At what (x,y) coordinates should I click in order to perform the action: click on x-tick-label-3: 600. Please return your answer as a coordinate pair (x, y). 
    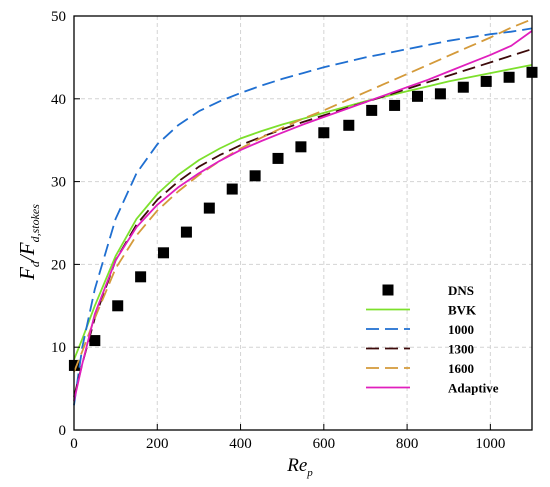
    Looking at the image, I should click on (324, 444).